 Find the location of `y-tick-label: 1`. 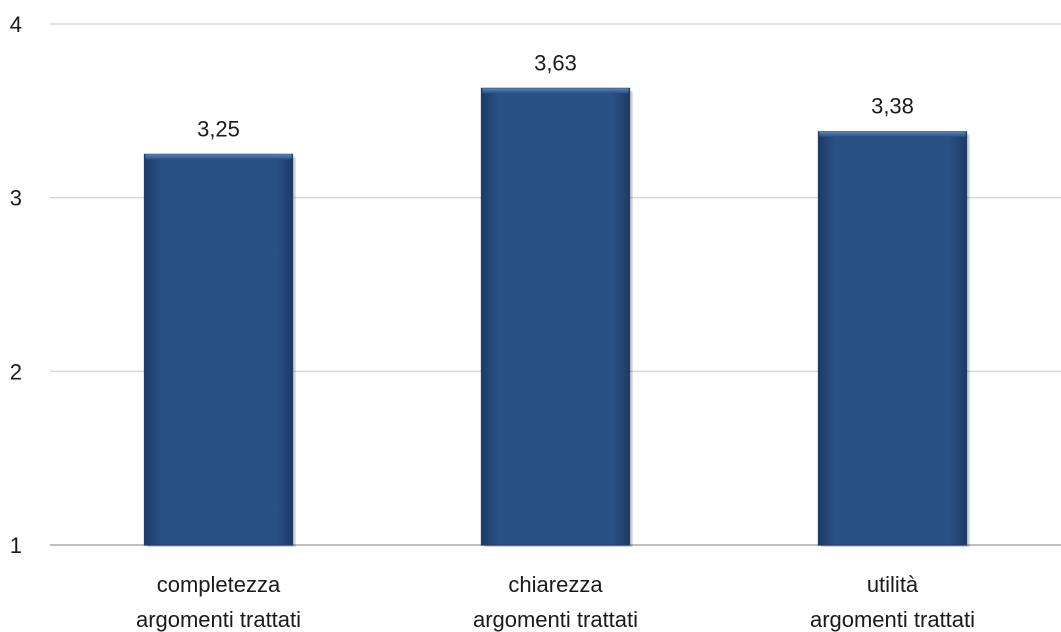

y-tick-label: 1 is located at coordinates (16, 545).